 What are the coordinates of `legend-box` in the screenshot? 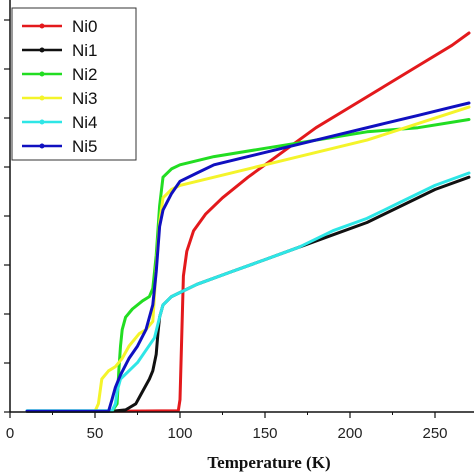 It's located at (74, 84).